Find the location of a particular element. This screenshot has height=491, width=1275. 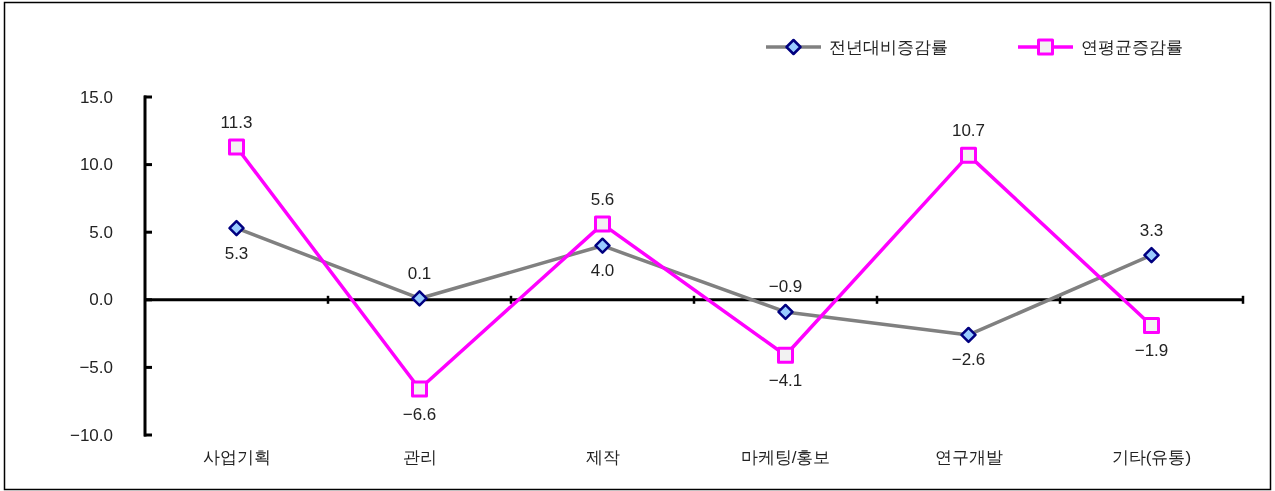

ytick-label: −5.0 is located at coordinates (96, 367).